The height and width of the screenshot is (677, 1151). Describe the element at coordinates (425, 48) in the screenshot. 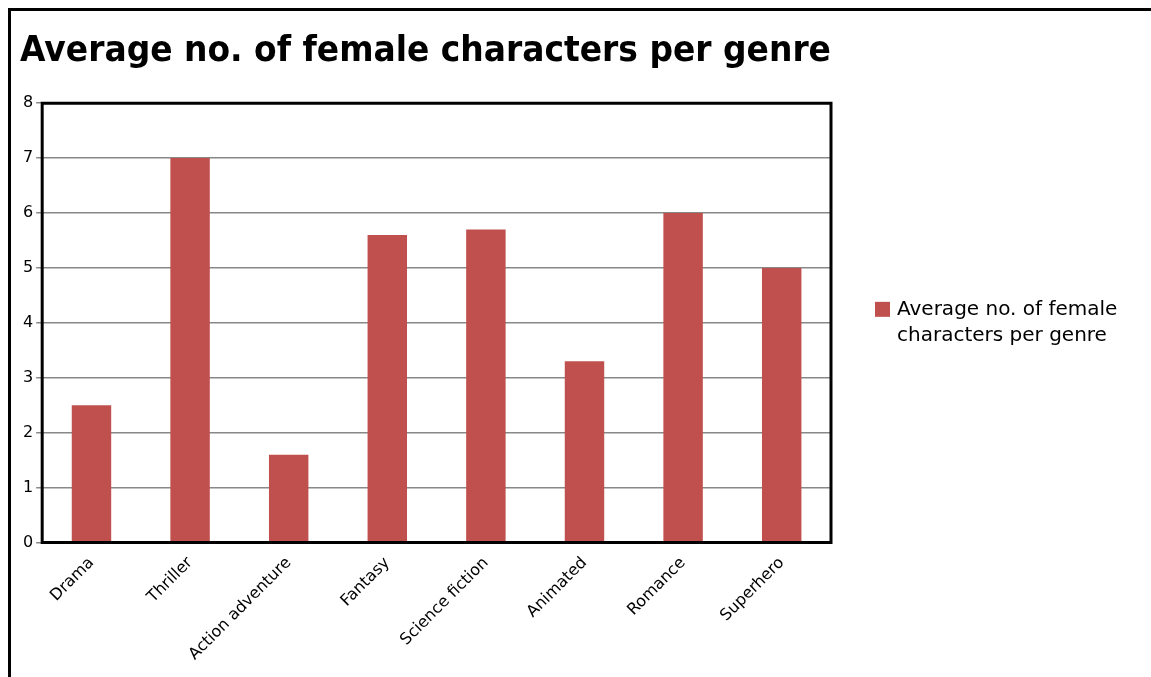

I see `chart-title: Average no. of female characters per genre` at that location.